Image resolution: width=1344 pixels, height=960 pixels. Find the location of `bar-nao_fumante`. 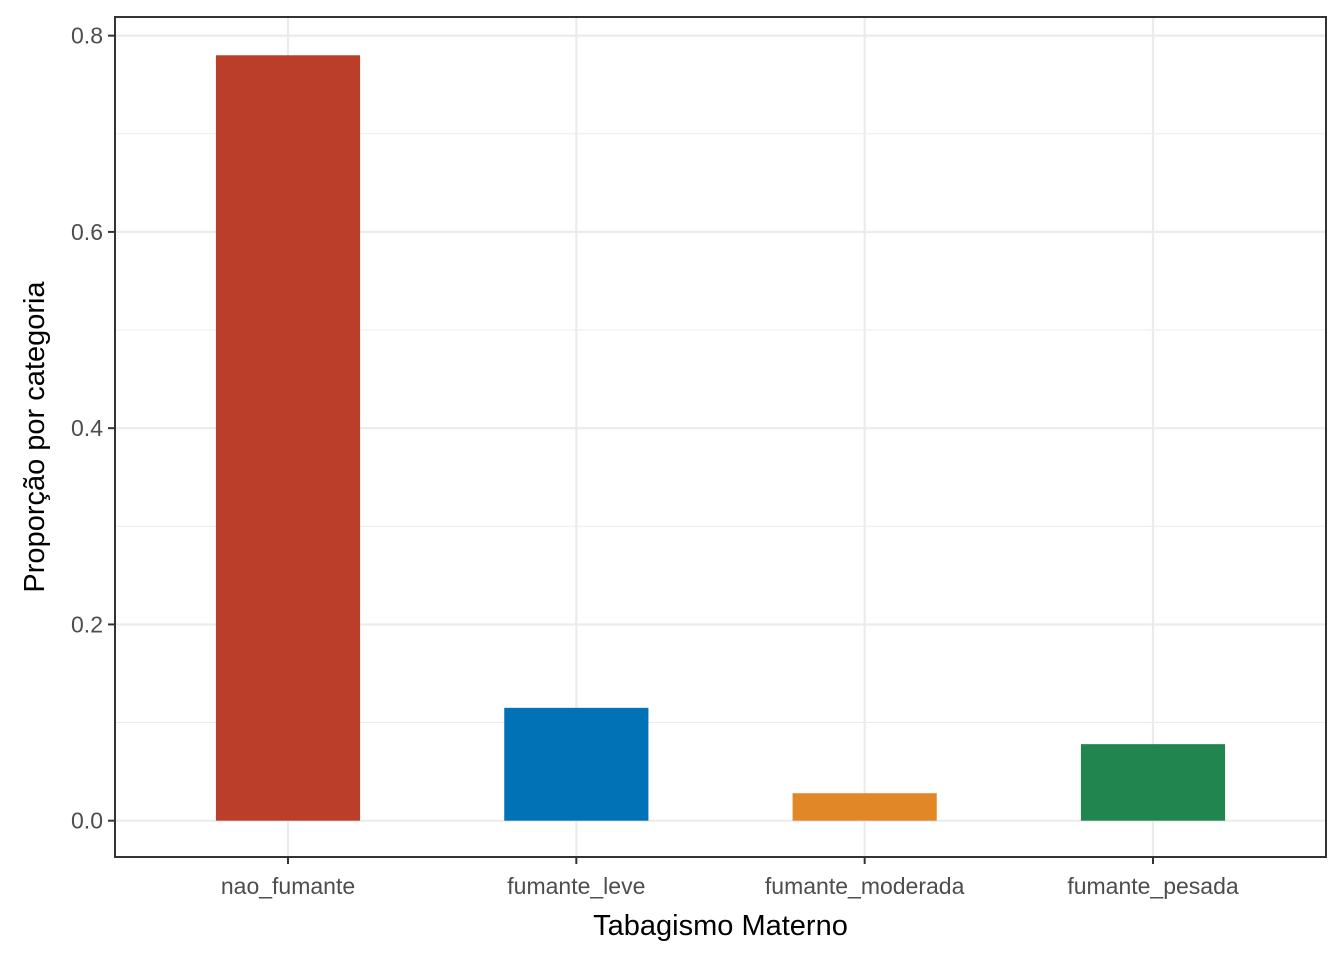

bar-nao_fumante is located at coordinates (288, 438).